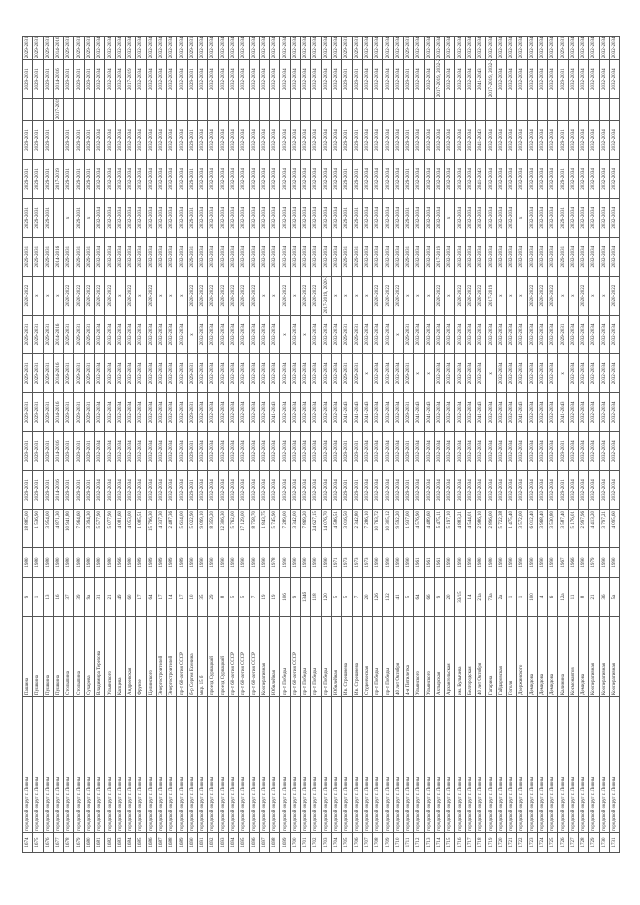 This screenshot has width=640, height=905. I want to click on street-cell: Юбилейная, so click(274, 656).